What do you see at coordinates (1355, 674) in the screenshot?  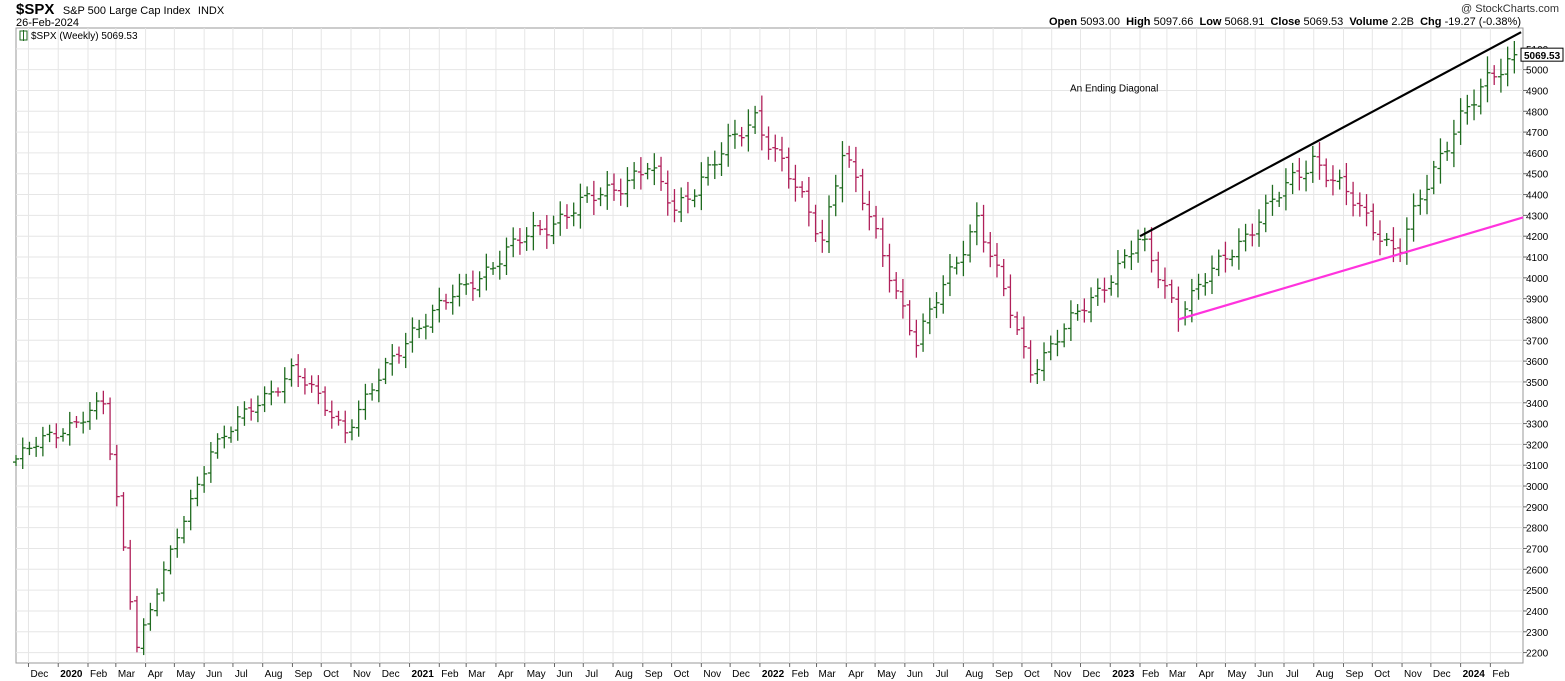 I see `x-tick-label: Sep` at bounding box center [1355, 674].